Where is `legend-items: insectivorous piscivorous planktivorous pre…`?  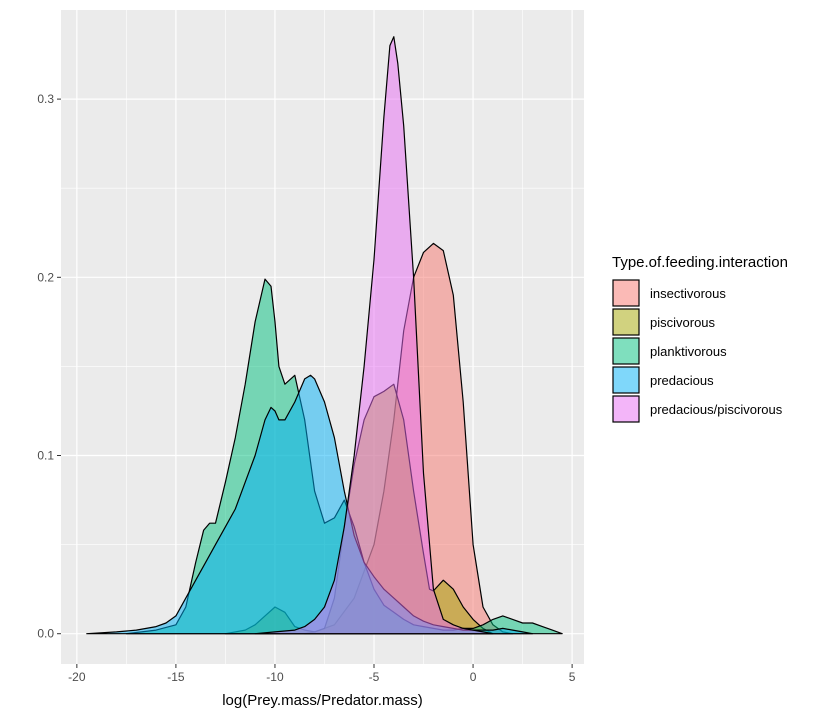
legend-items: insectivorous piscivorous planktivorous pre… is located at coordinates (697, 351).